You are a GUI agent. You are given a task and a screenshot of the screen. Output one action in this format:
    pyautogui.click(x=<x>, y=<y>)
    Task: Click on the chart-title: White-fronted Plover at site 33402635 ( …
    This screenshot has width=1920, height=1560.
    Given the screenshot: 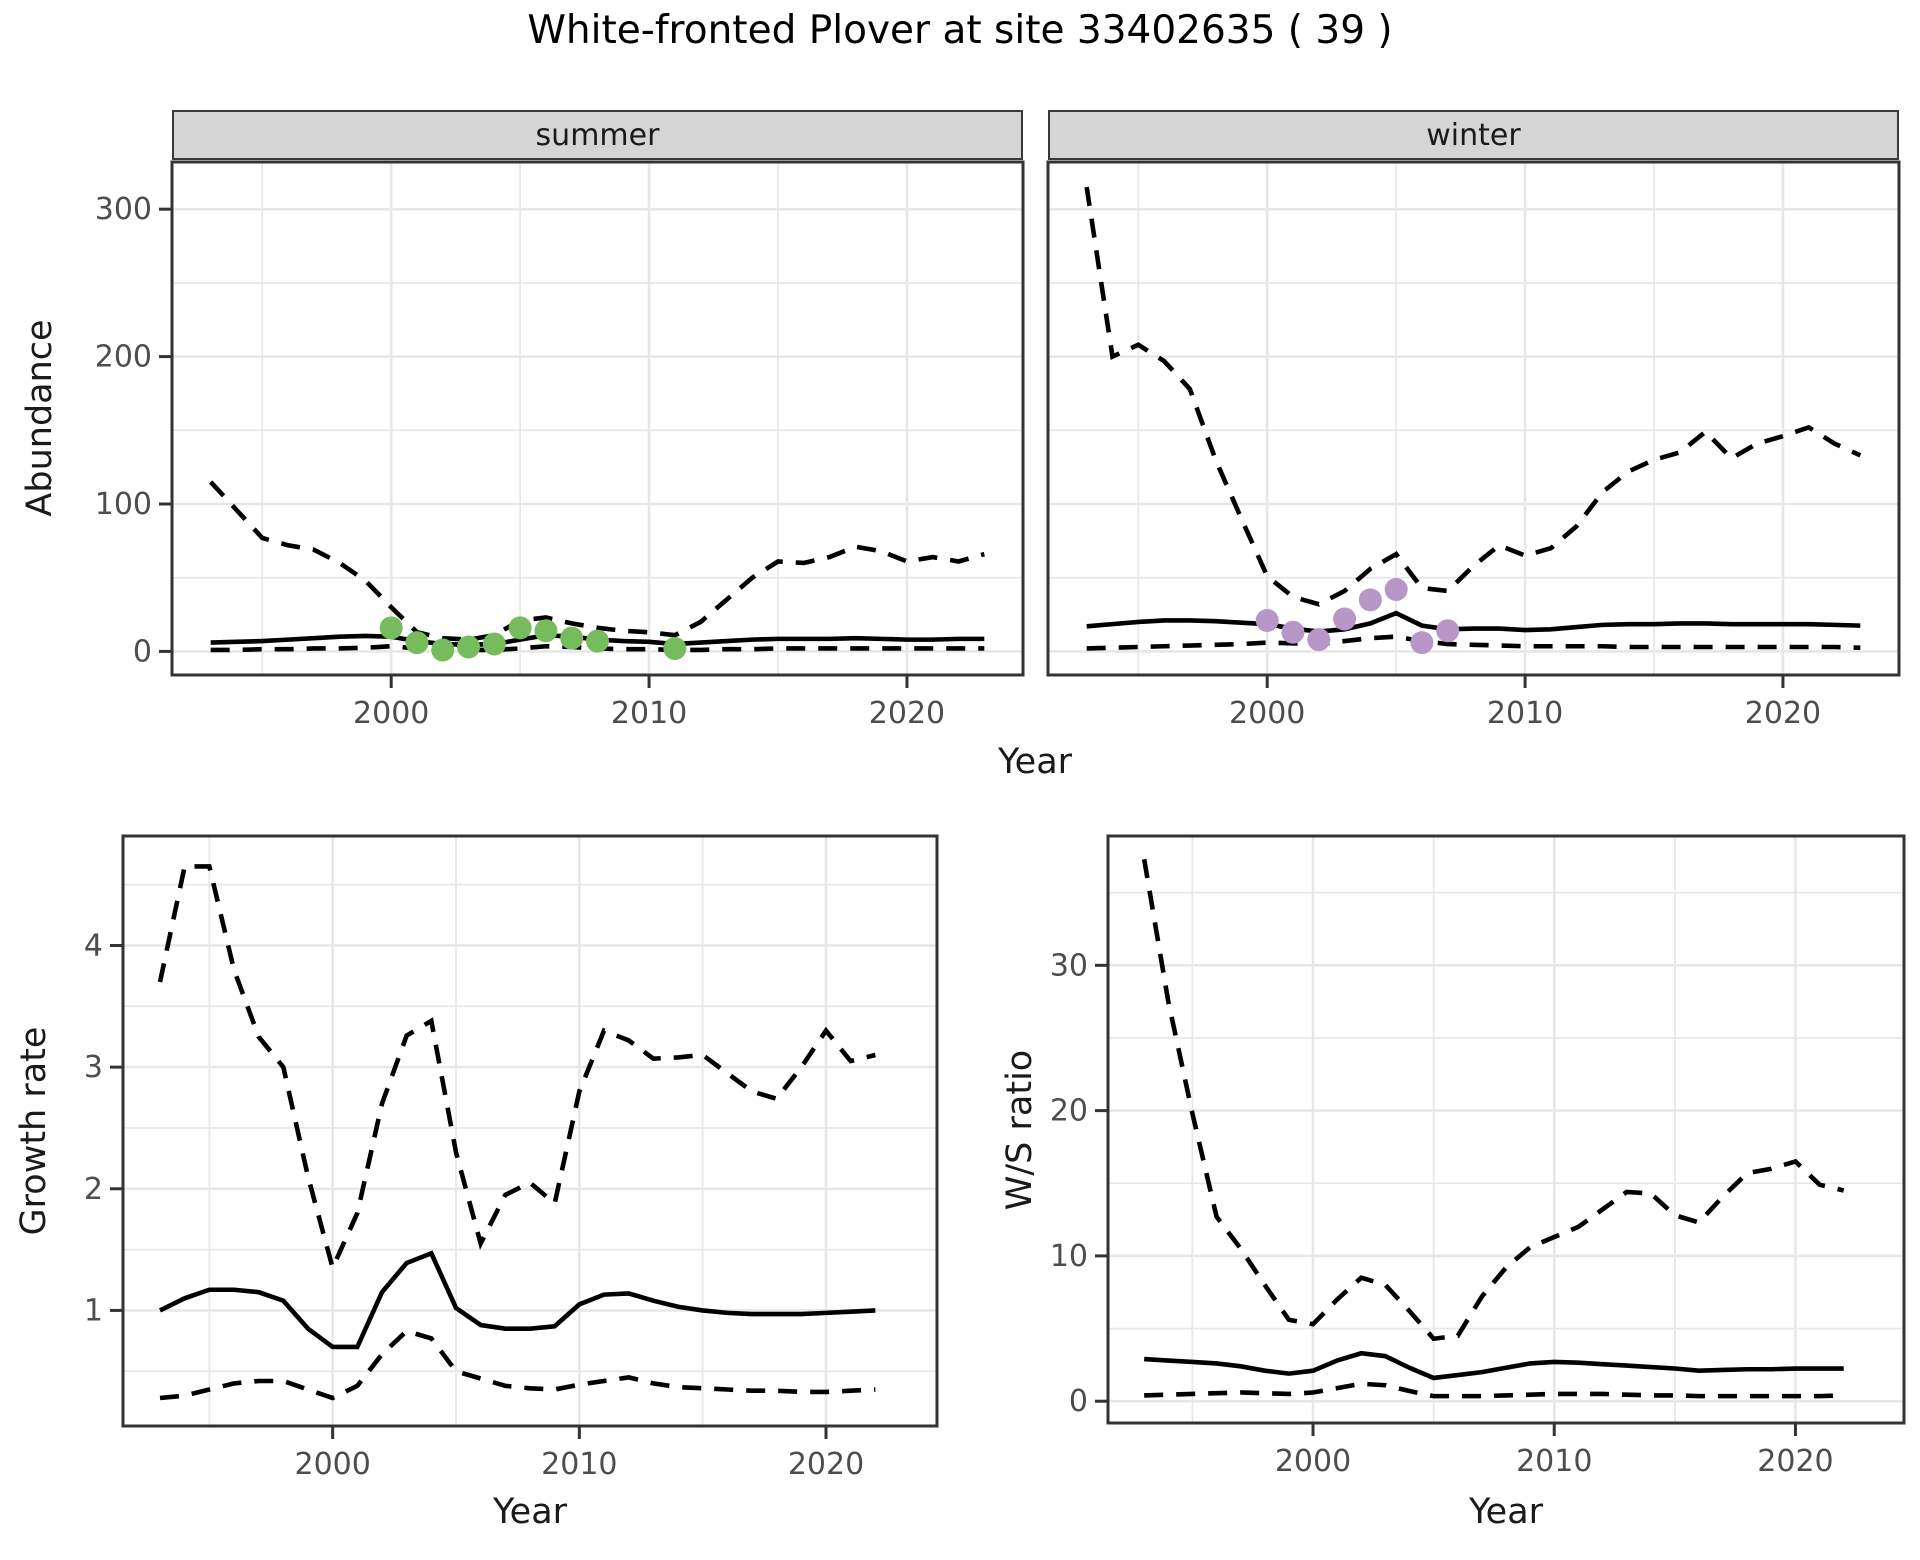 What is the action you would take?
    pyautogui.click(x=960, y=30)
    